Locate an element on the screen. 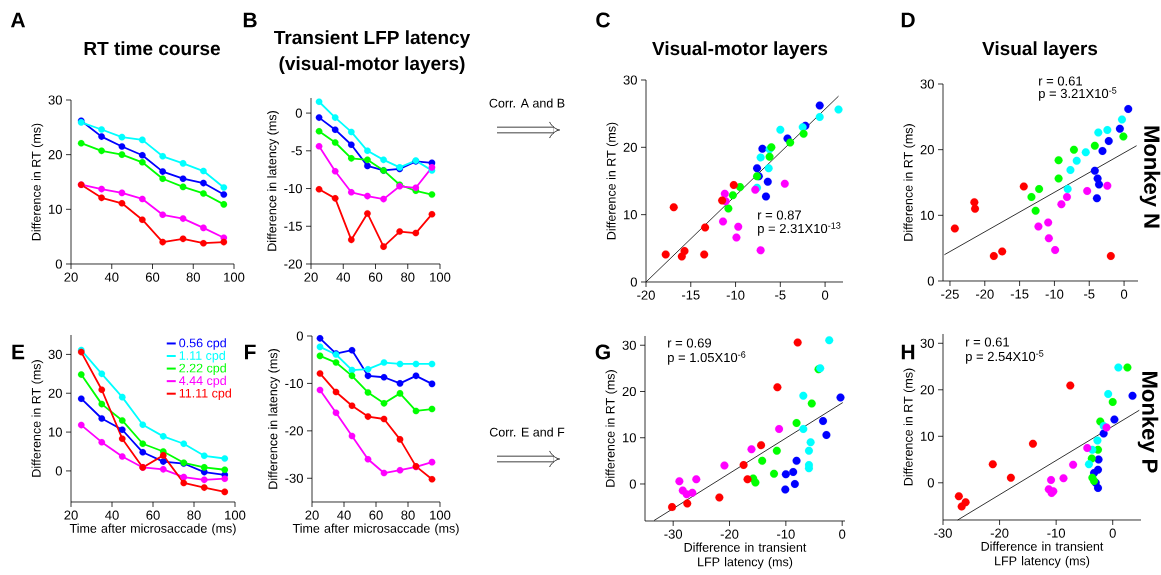 The height and width of the screenshot is (575, 1161). chart-subtitle: (visual-motor layers) is located at coordinates (372, 65).